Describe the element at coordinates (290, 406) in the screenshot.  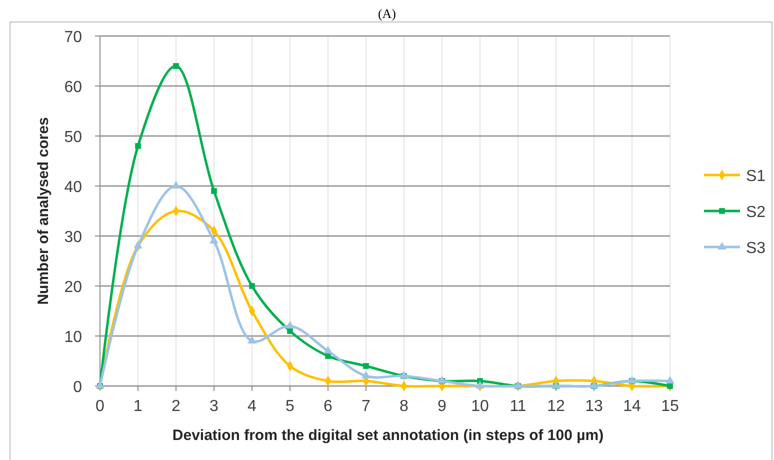
I see `x-tick-label: 5` at that location.